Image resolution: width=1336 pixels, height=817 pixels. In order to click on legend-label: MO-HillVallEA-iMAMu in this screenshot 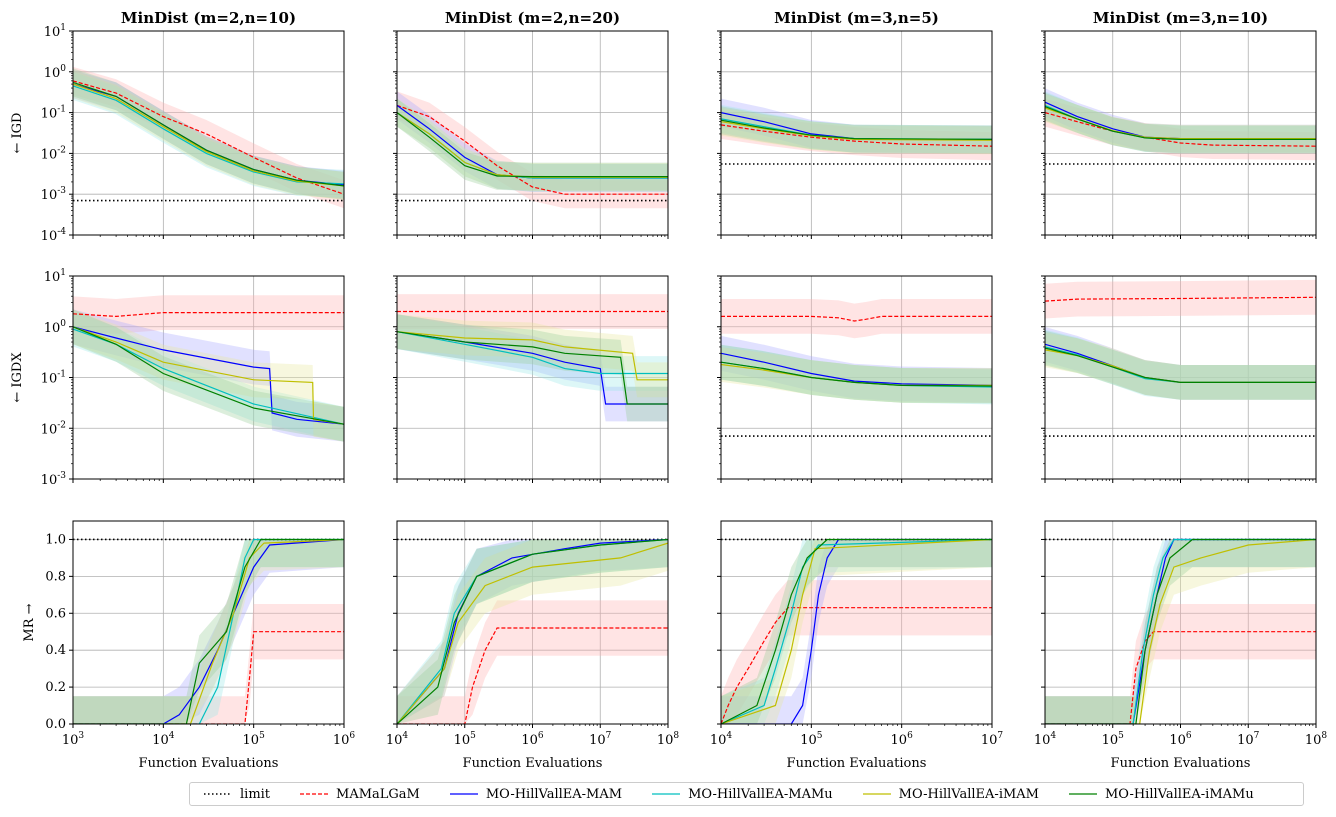, I will do `click(1179, 794)`.